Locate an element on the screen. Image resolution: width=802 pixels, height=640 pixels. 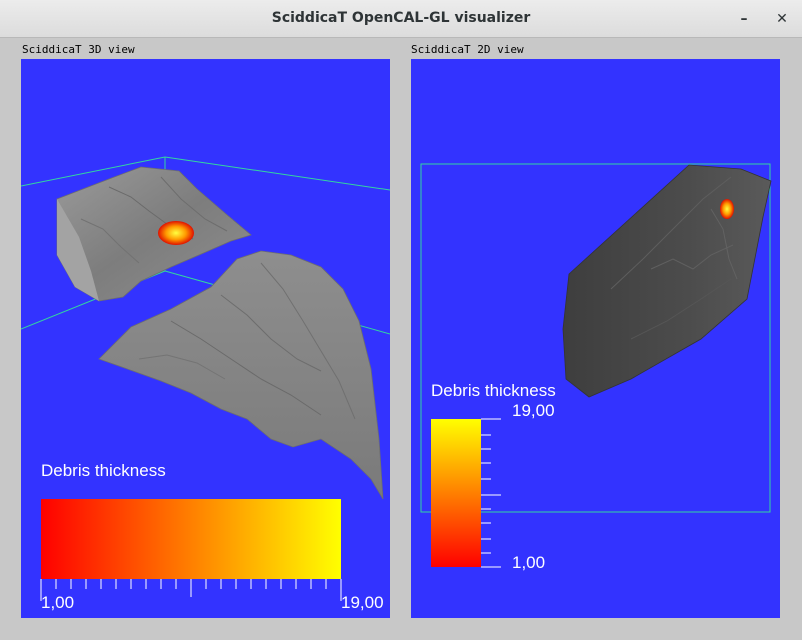
minimize-button: – is located at coordinates (744, 19).